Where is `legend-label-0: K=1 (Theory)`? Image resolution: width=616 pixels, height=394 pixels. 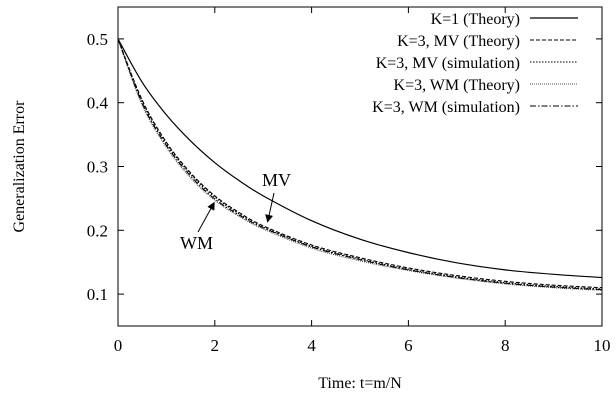
legend-label-0: K=1 (Theory) is located at coordinates (475, 19).